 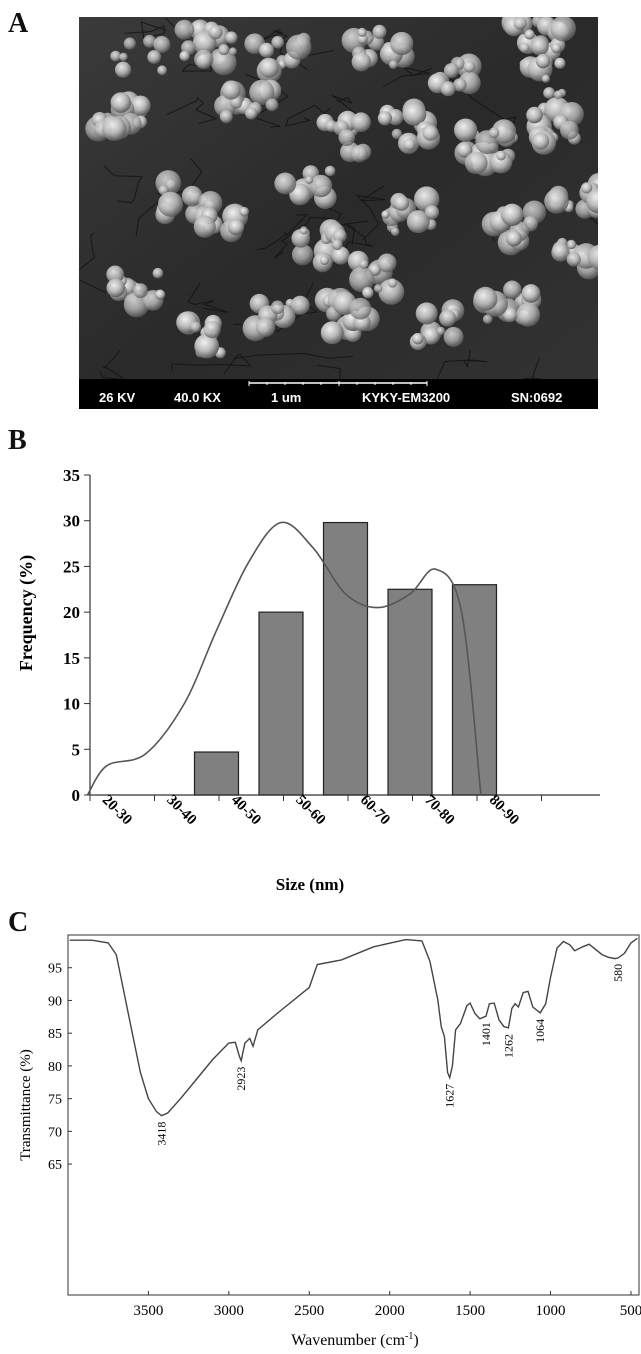 I want to click on ftir-y-tick-label: 70, so click(x=55, y=1132).